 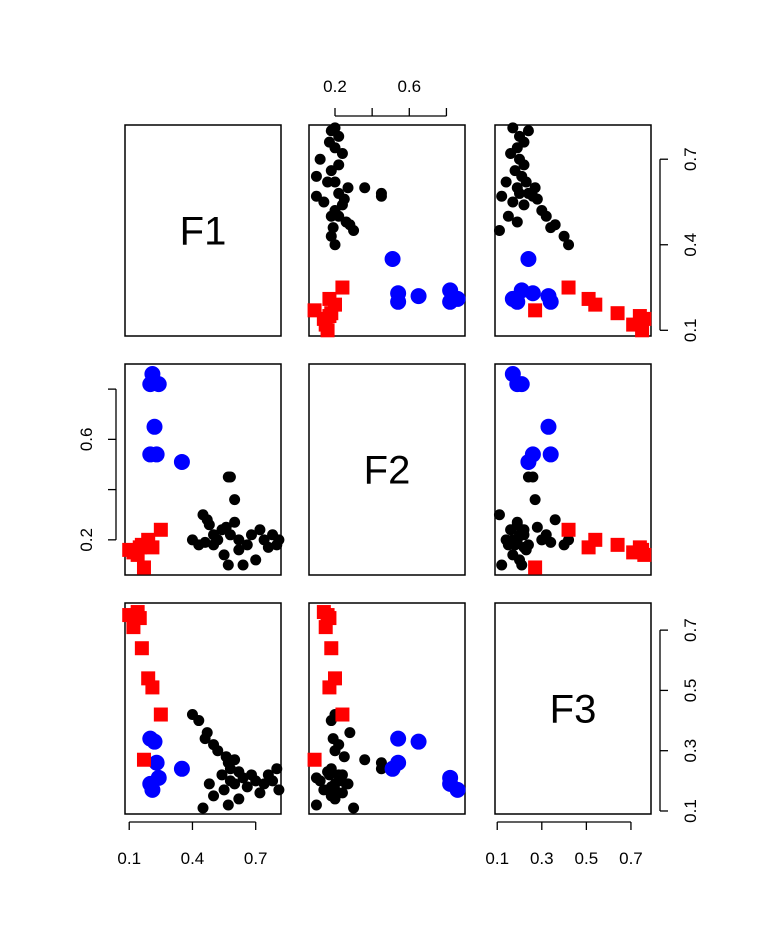 I want to click on variable-label-f1: F1, so click(x=203, y=232).